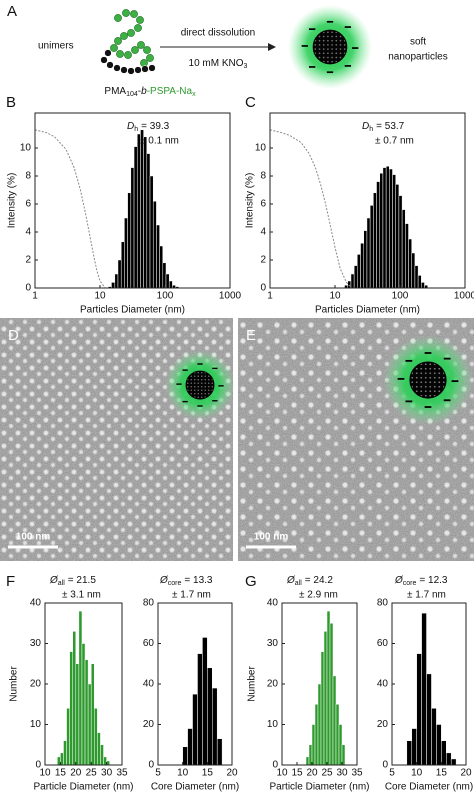 This screenshot has width=474, height=800. I want to click on x-axis-title: Core Diameter (nm), so click(195, 787).